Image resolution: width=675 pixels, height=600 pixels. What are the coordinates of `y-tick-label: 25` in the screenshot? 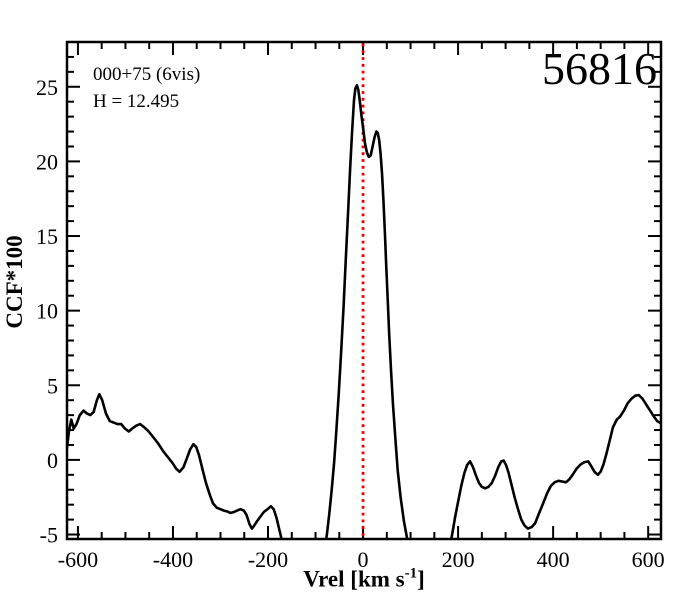 It's located at (47, 87).